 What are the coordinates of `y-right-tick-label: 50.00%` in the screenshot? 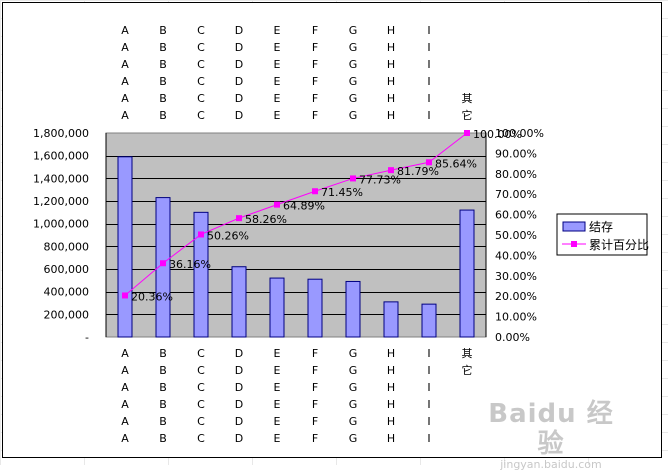 It's located at (516, 235).